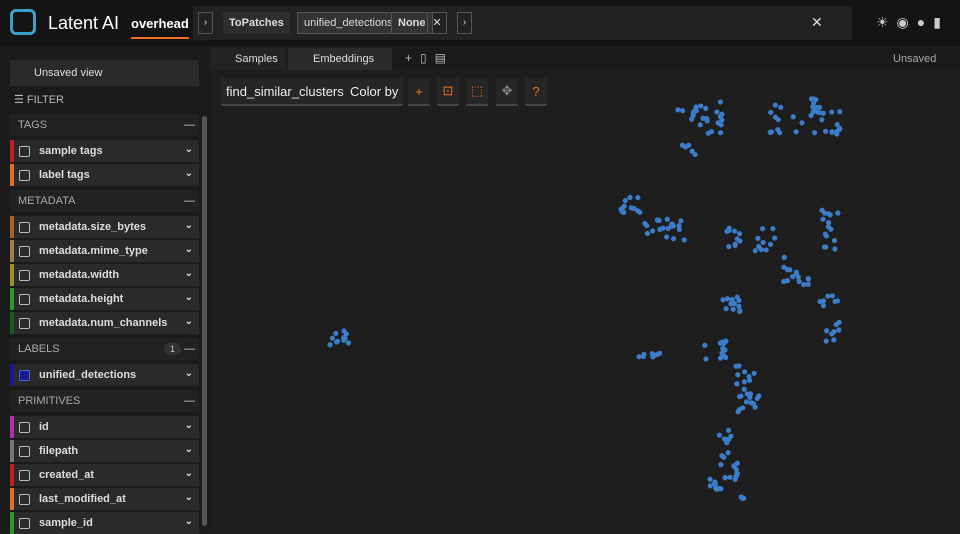 The height and width of the screenshot is (534, 960). I want to click on brain-key-select: find_similar_clusters, so click(285, 92).